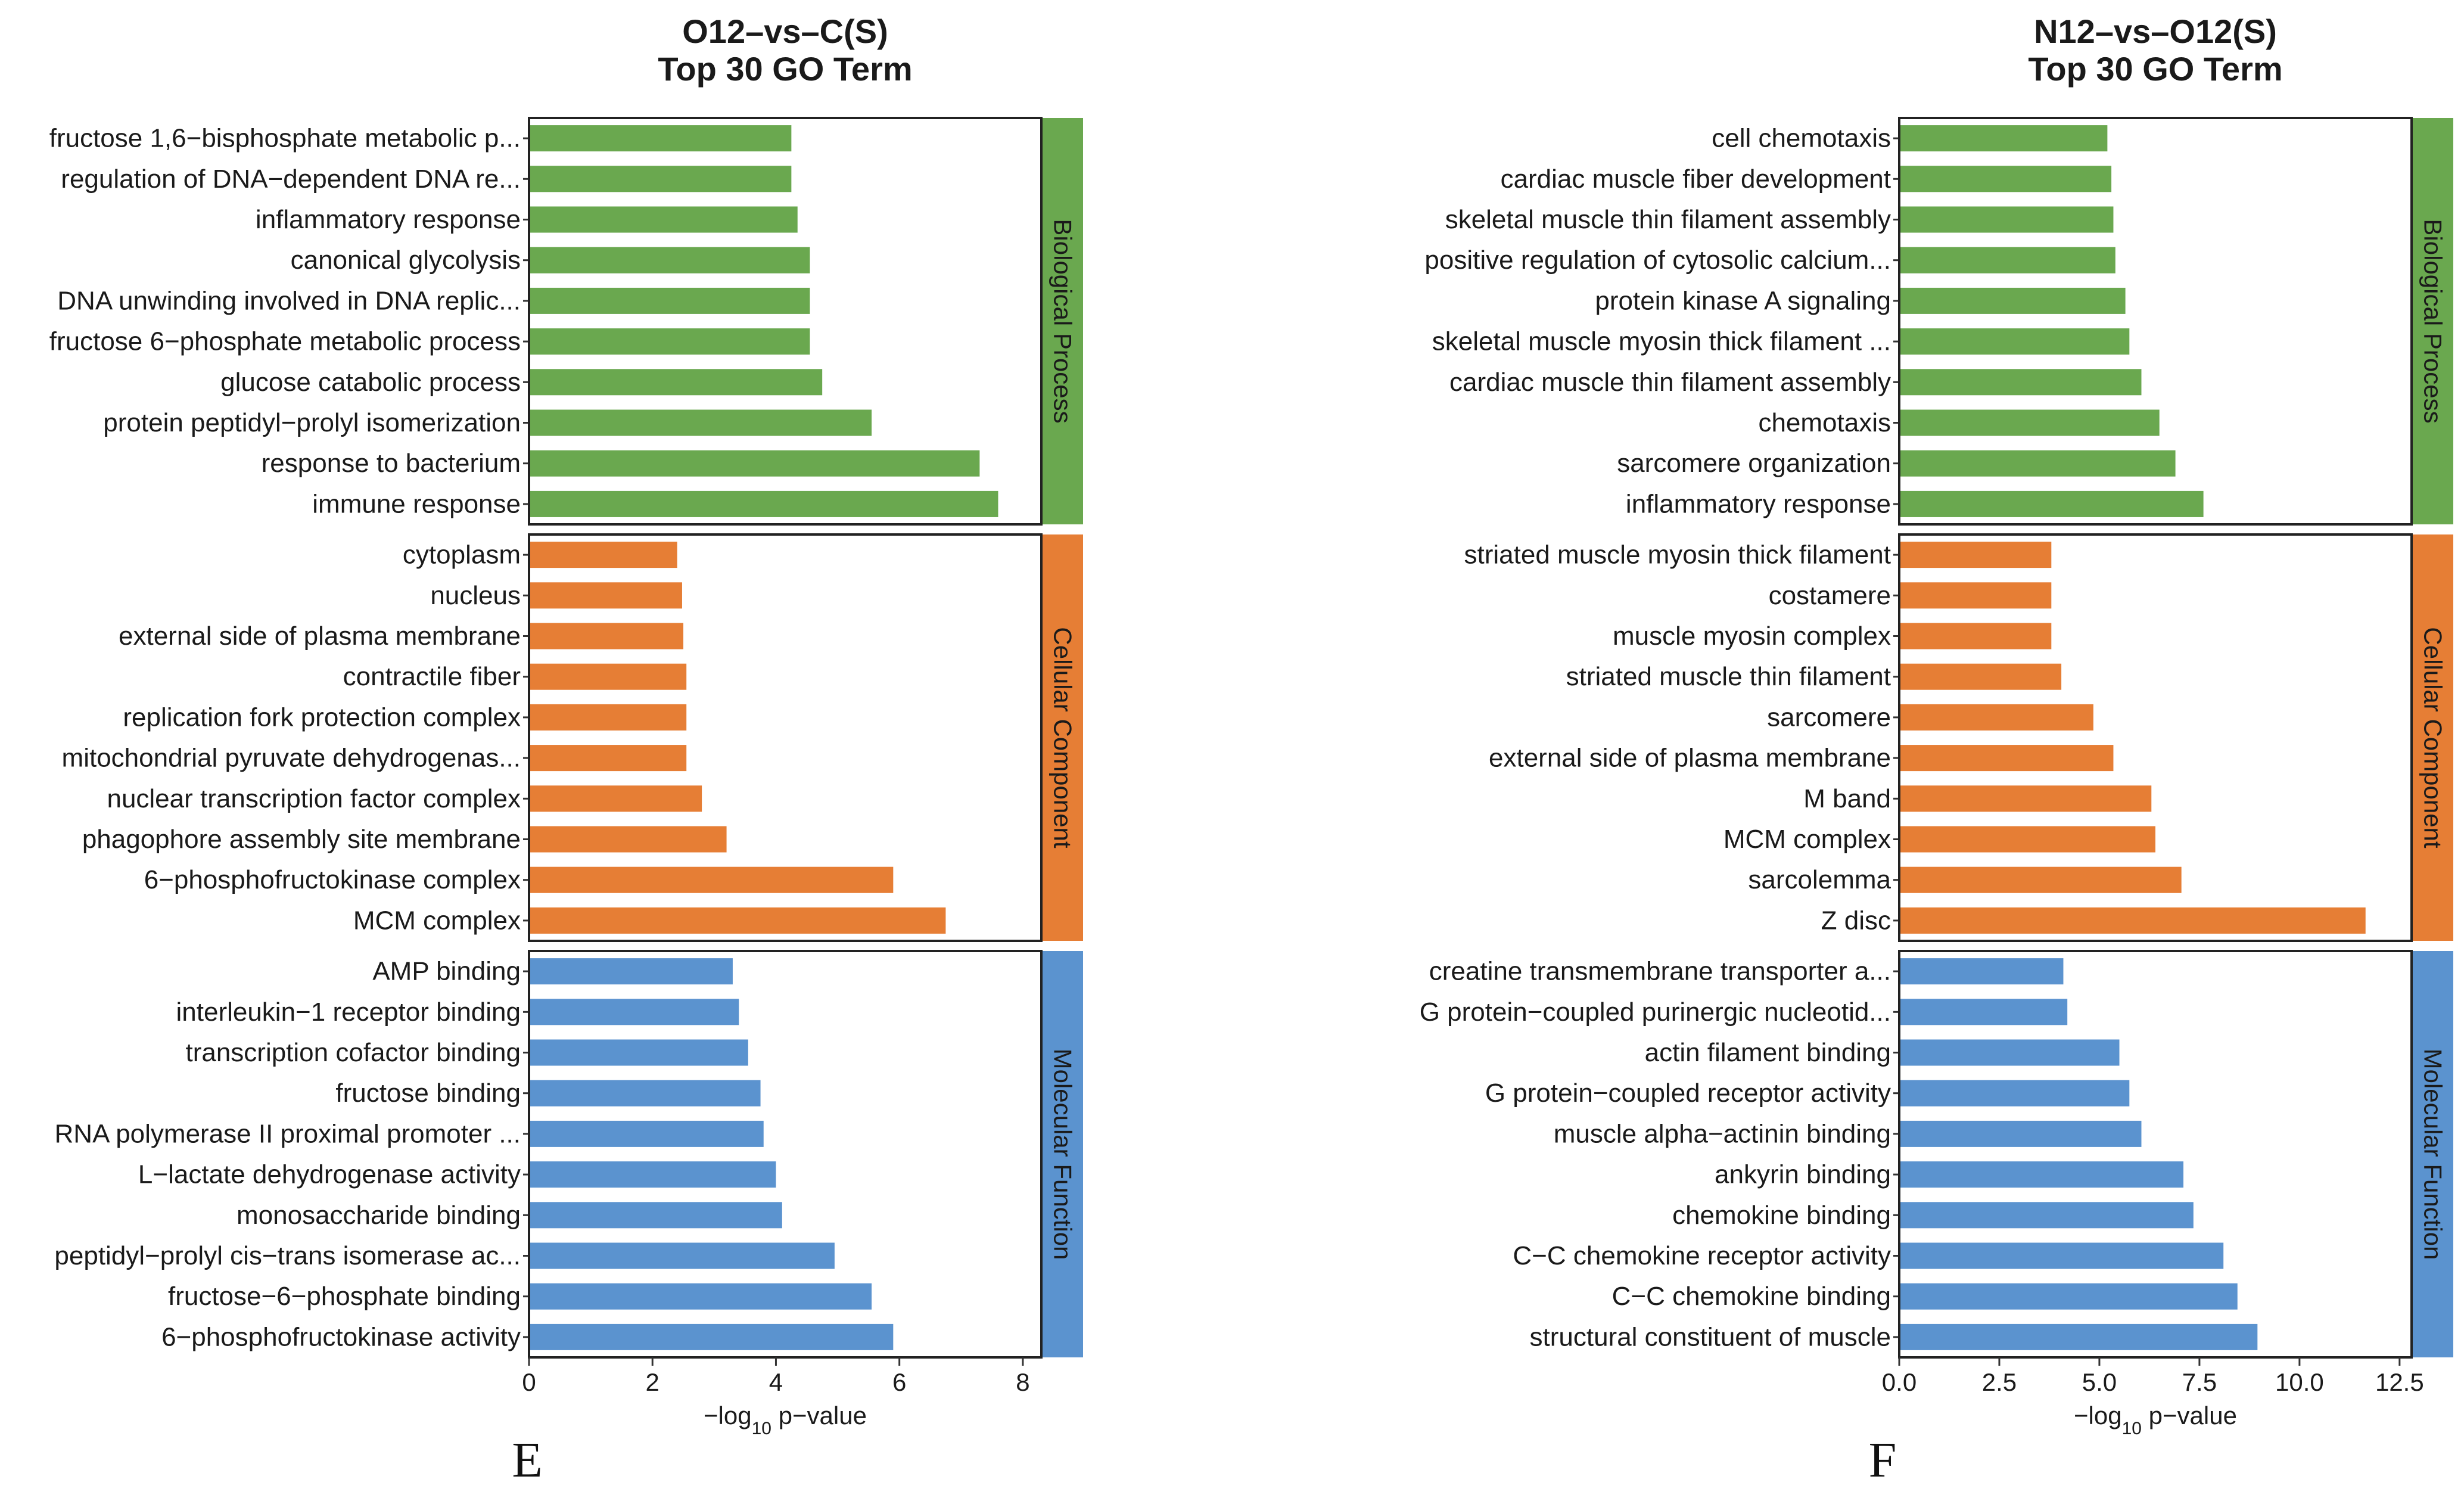 The image size is (2464, 1498). Describe the element at coordinates (1022, 1382) in the screenshot. I see `x-tick-label: 8` at that location.